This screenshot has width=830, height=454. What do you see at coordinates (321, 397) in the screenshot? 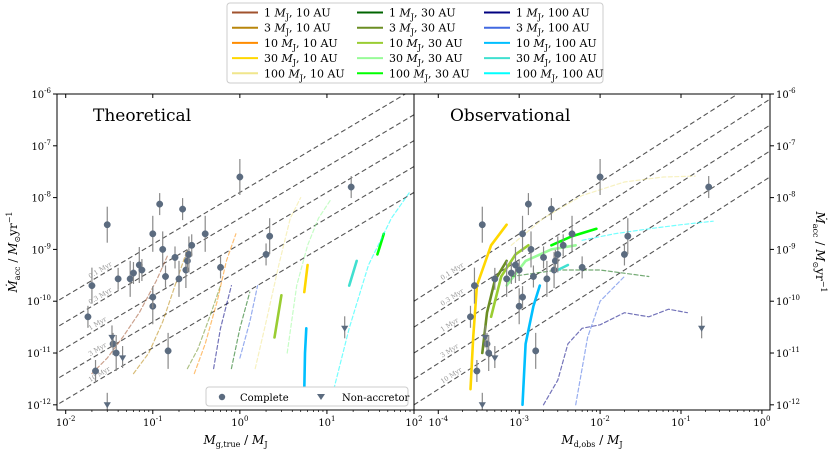
I see `marker-legend-non-accretor-symbol` at bounding box center [321, 397].